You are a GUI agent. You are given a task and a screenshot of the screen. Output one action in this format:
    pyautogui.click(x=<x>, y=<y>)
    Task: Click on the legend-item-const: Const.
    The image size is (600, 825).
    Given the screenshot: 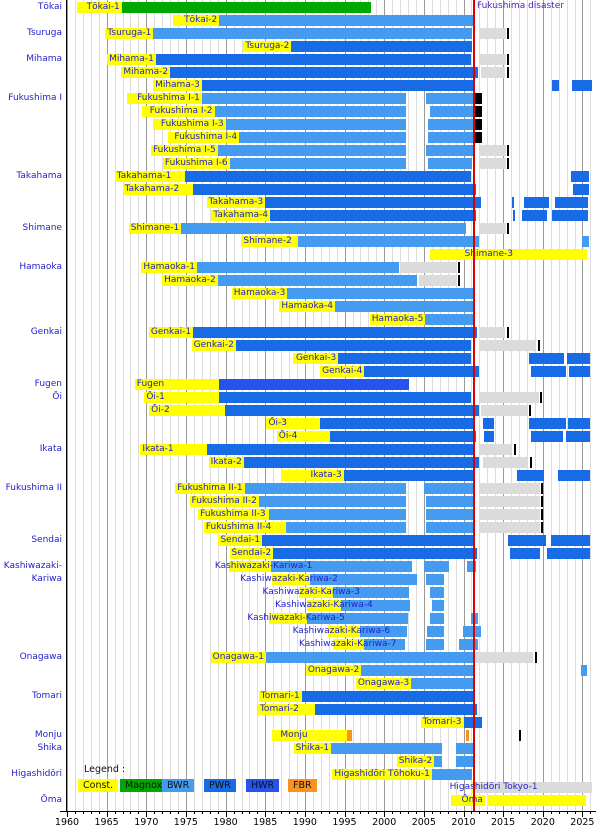 What is the action you would take?
    pyautogui.click(x=98, y=785)
    